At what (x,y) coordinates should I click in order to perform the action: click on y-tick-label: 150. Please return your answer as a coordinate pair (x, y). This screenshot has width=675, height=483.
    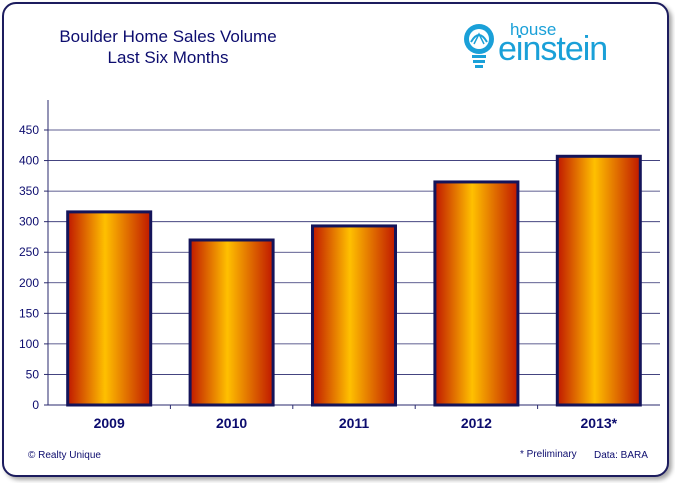
    Looking at the image, I should click on (29, 313).